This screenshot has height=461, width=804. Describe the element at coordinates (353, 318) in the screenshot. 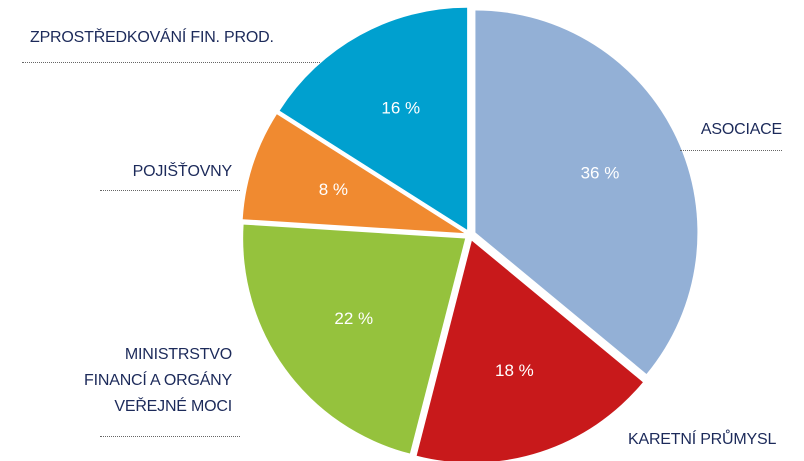

I see `value-label: 22 %` at that location.